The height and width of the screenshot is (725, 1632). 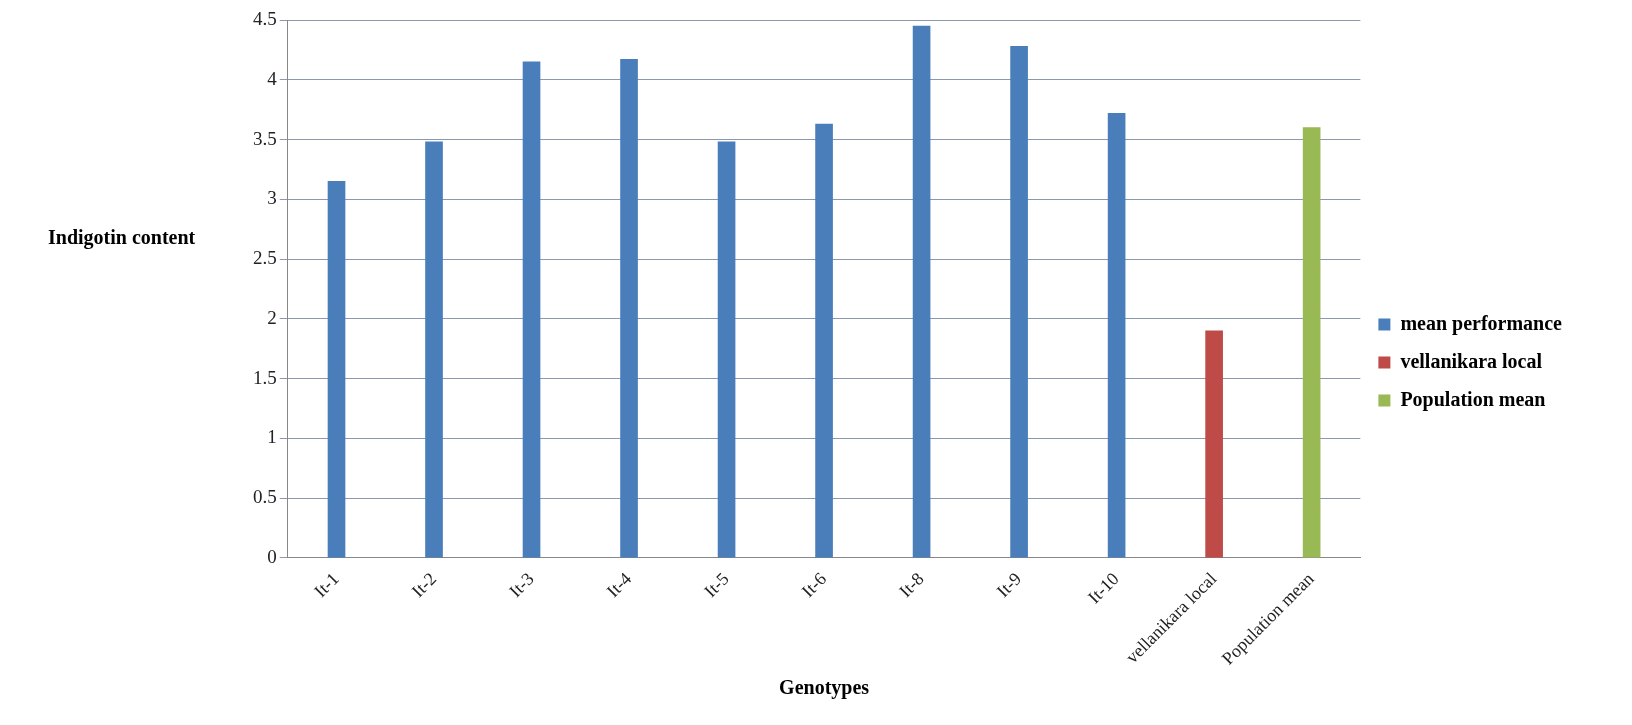 I want to click on y-tick-label: 4.5, so click(x=265, y=18).